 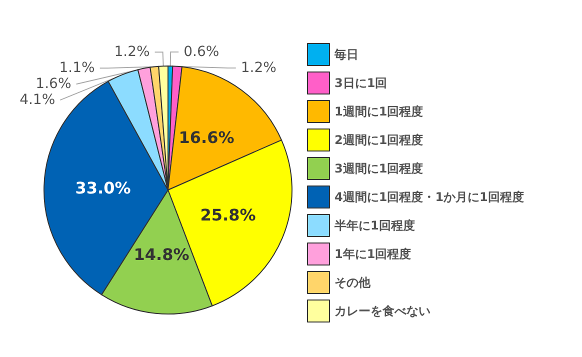 I want to click on legend-label: 3日に1回, so click(x=361, y=83).